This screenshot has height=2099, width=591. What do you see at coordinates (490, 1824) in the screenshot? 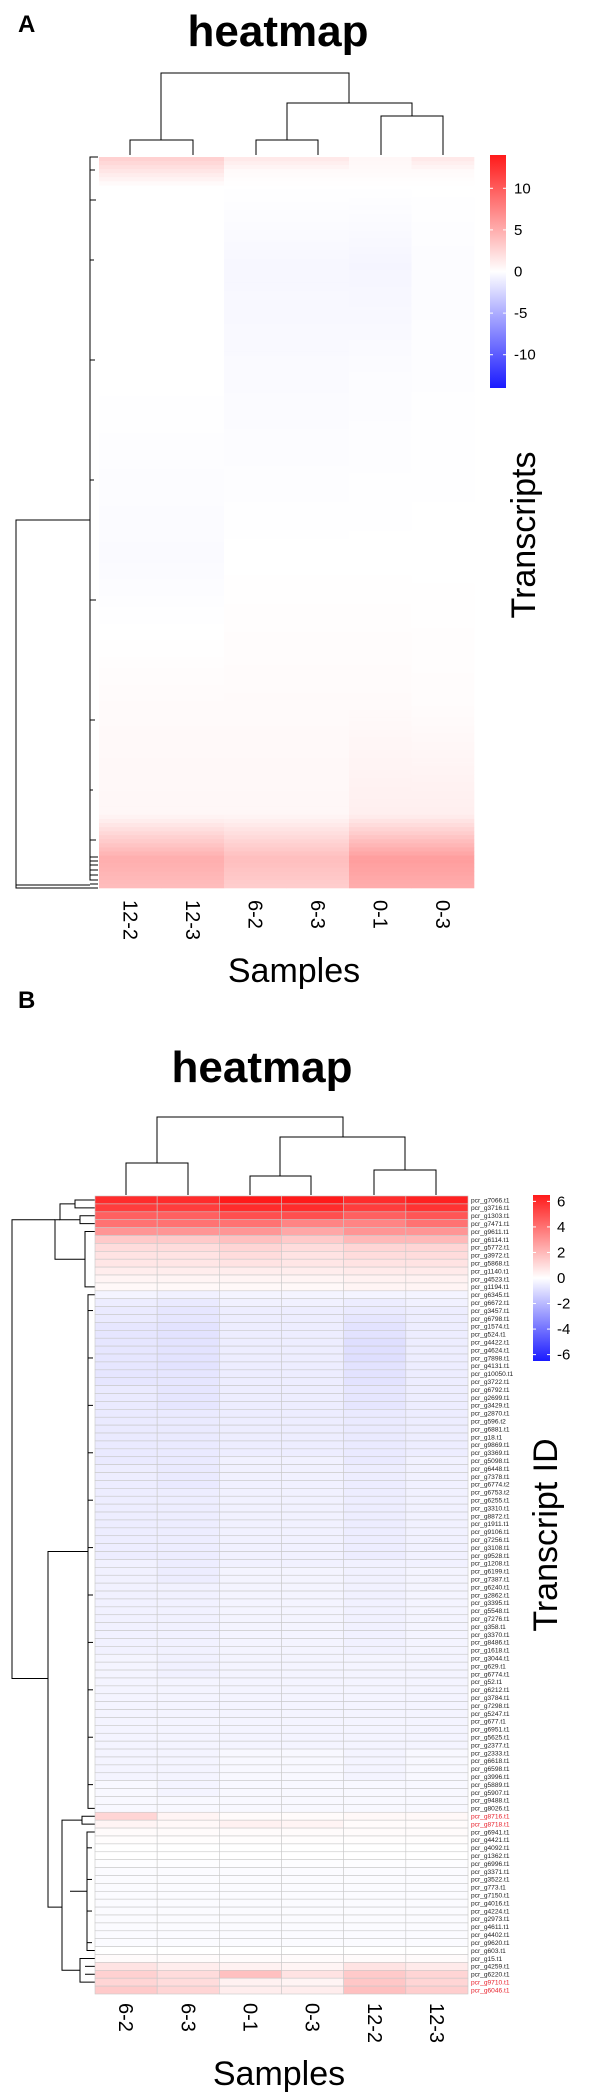
I see `row-label: pcr_g8718.t1` at bounding box center [490, 1824].